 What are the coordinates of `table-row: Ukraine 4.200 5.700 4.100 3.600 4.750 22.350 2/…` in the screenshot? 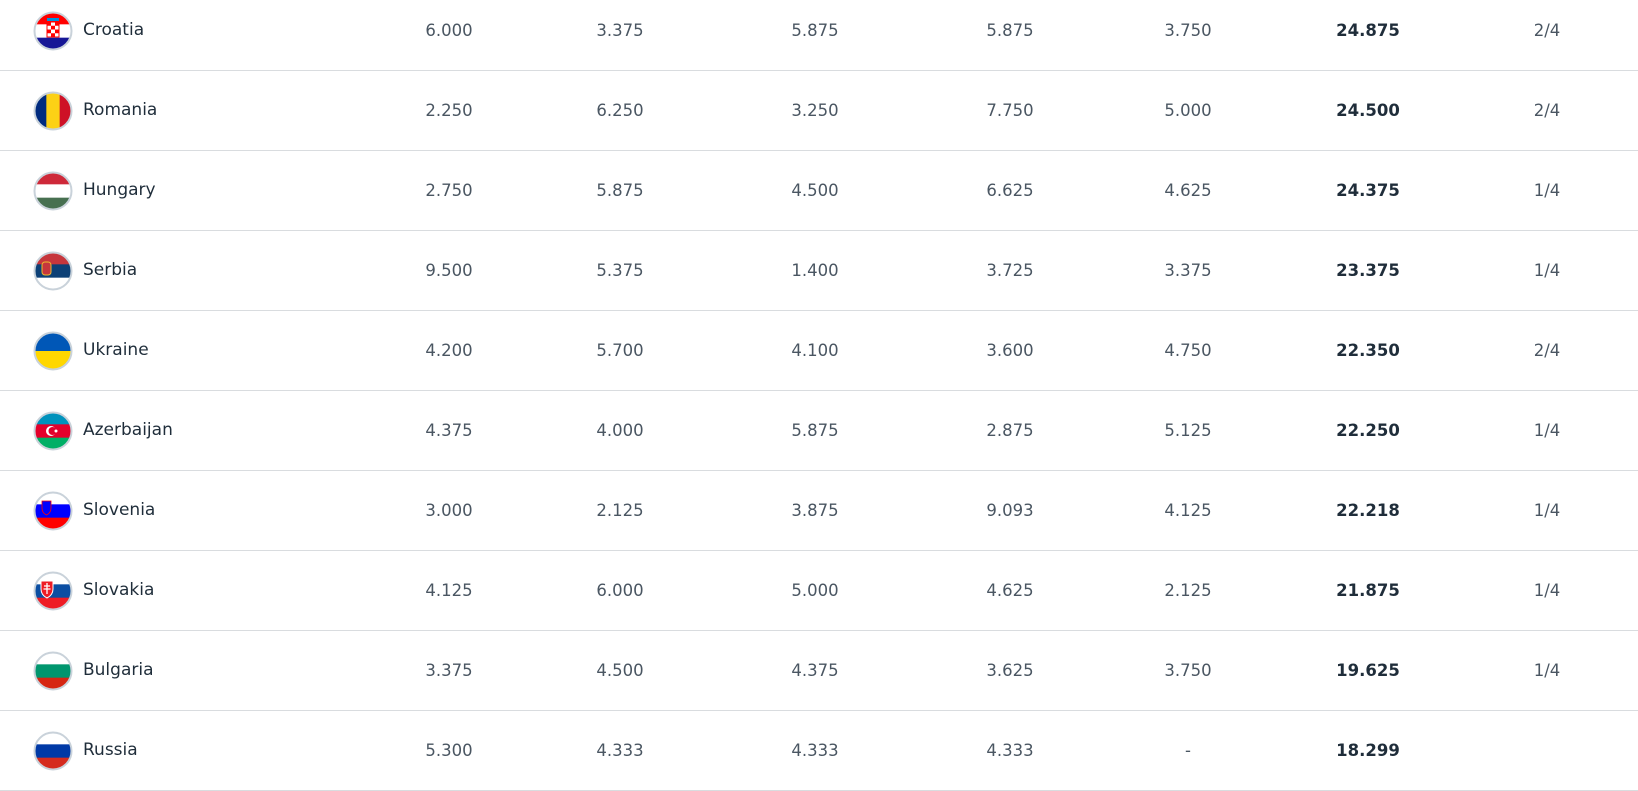 It's located at (819, 351).